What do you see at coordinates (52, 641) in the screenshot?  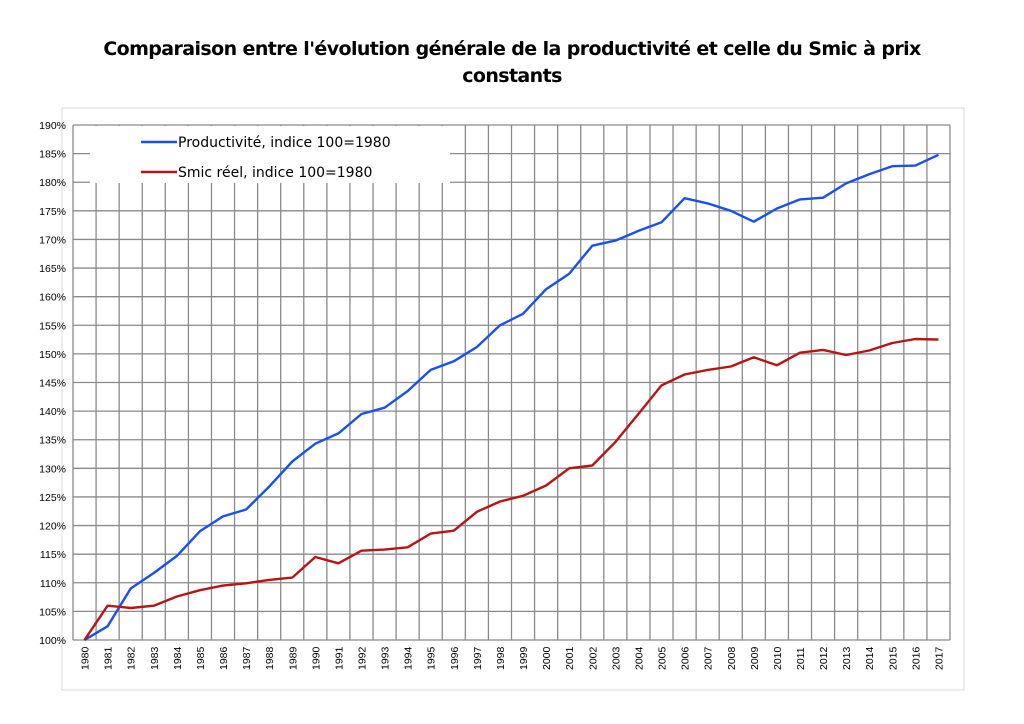 I see `y-tick-label: 100%` at bounding box center [52, 641].